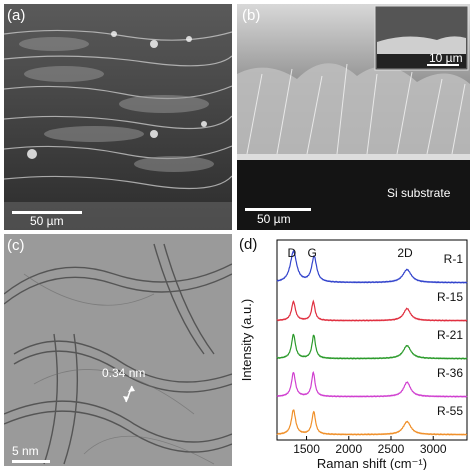 This screenshot has width=474, height=470. What do you see at coordinates (47, 212) in the screenshot?
I see `panel-a-scale-bar` at bounding box center [47, 212].